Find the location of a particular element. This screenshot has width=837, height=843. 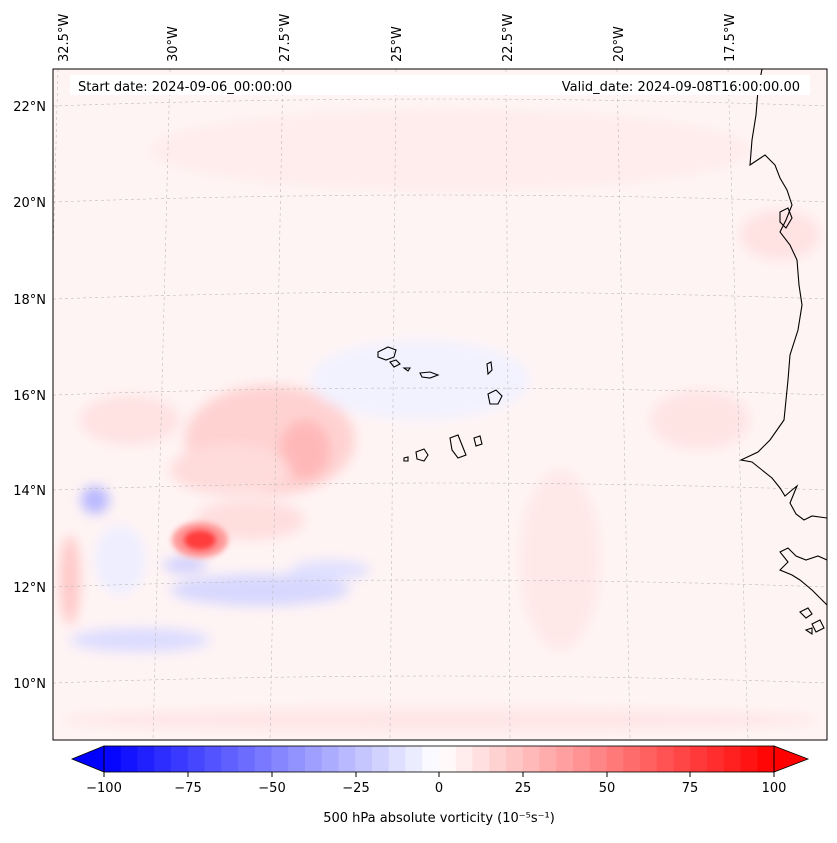

island-maio is located at coordinates (478, 441).